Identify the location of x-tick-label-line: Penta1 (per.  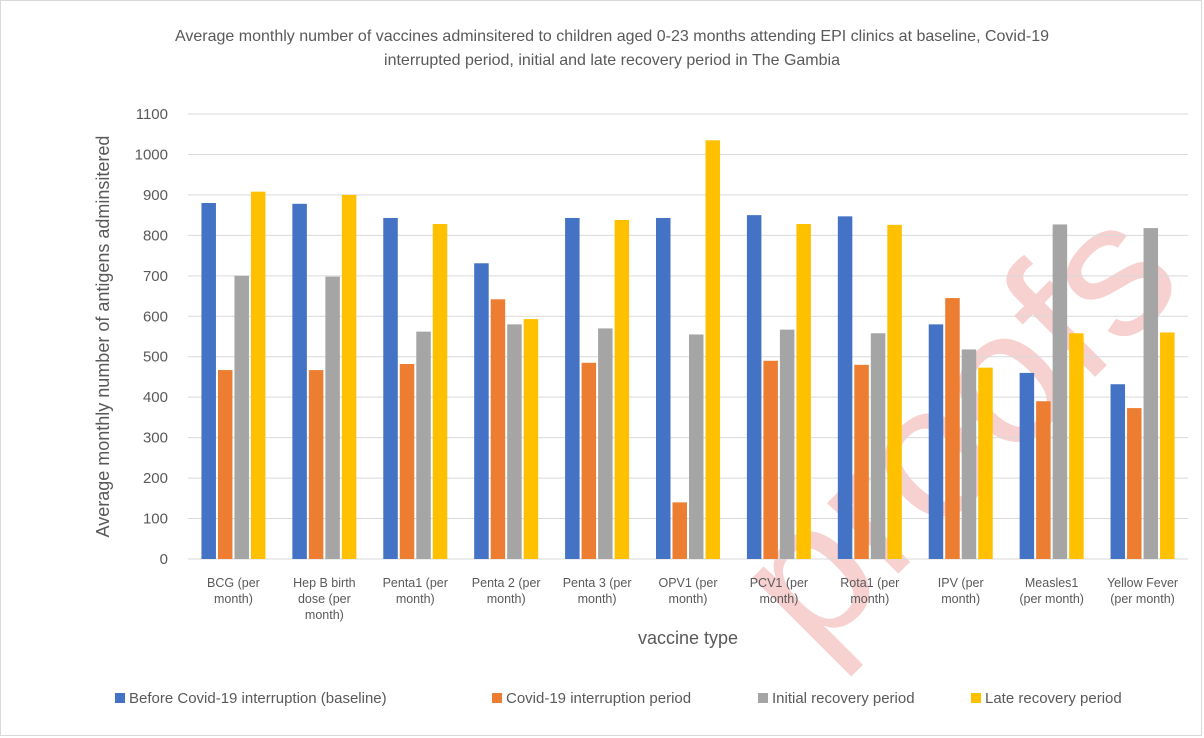
(415, 583).